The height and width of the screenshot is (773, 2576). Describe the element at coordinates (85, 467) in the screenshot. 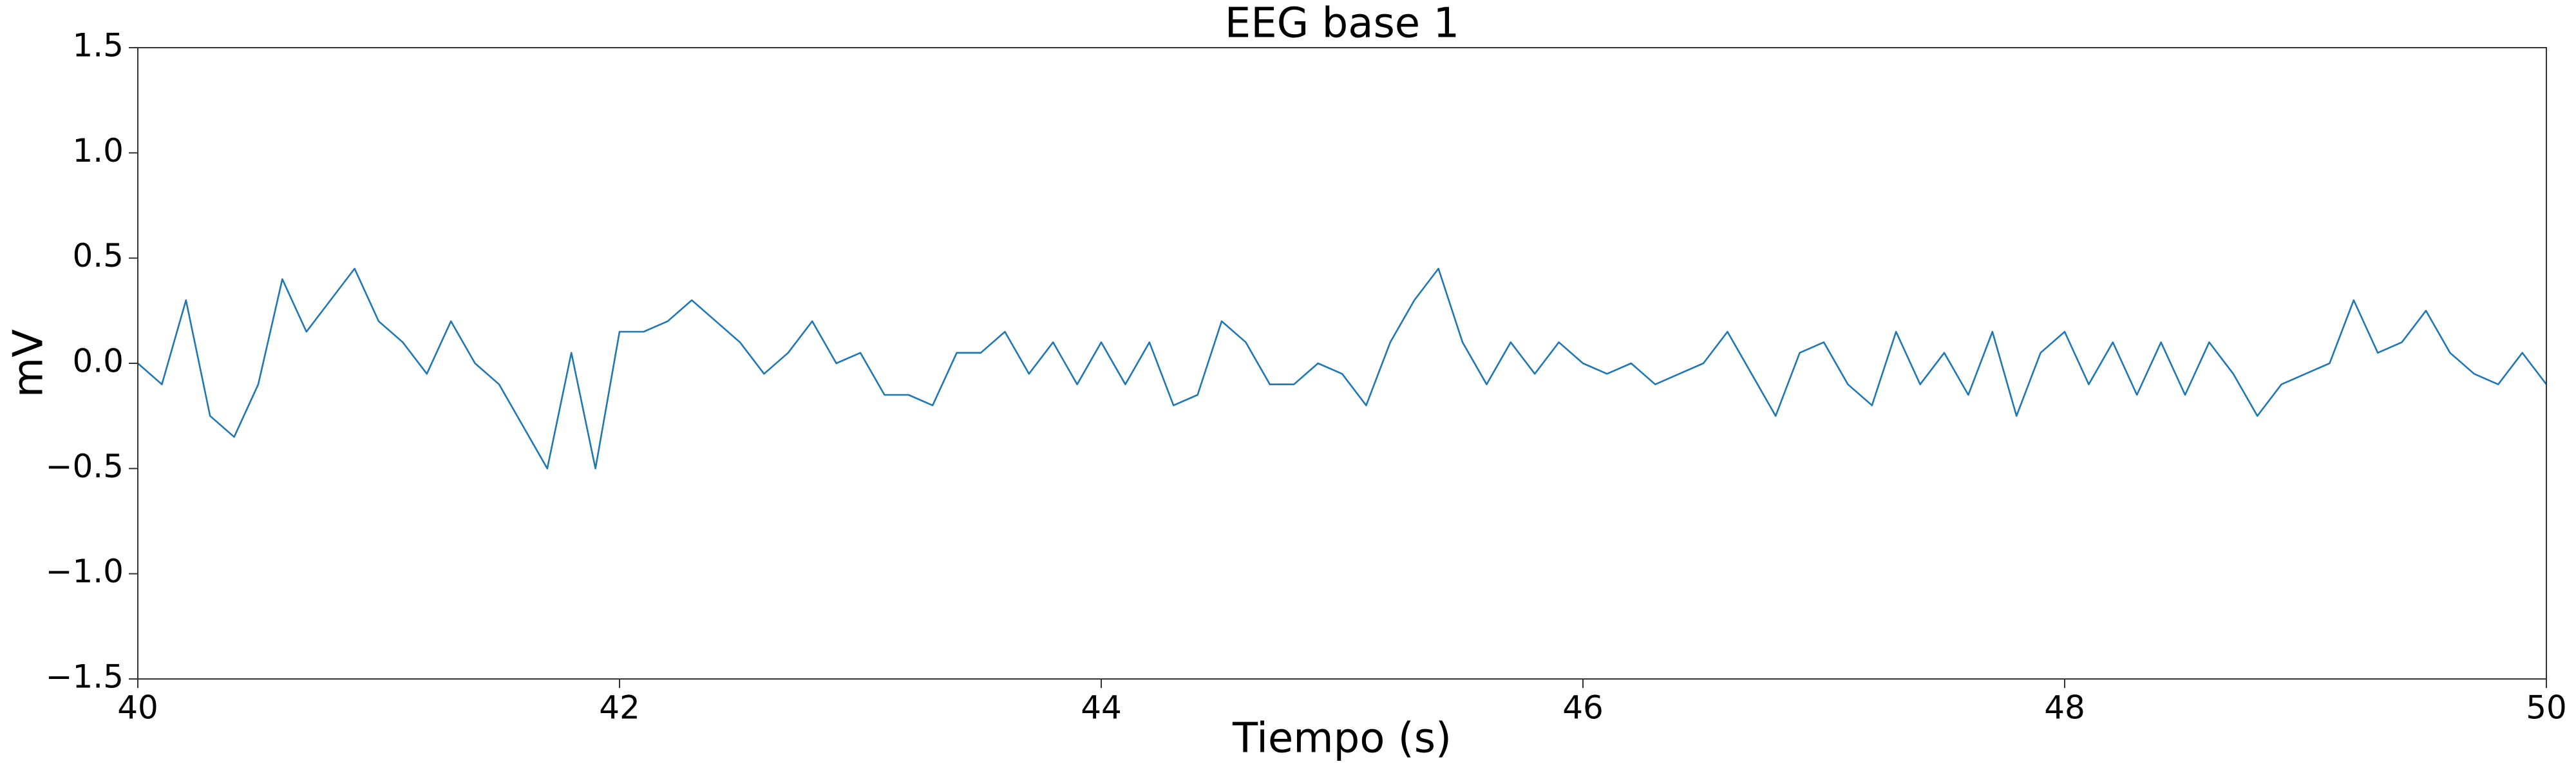

I see `y-tick-label: −0.5` at that location.